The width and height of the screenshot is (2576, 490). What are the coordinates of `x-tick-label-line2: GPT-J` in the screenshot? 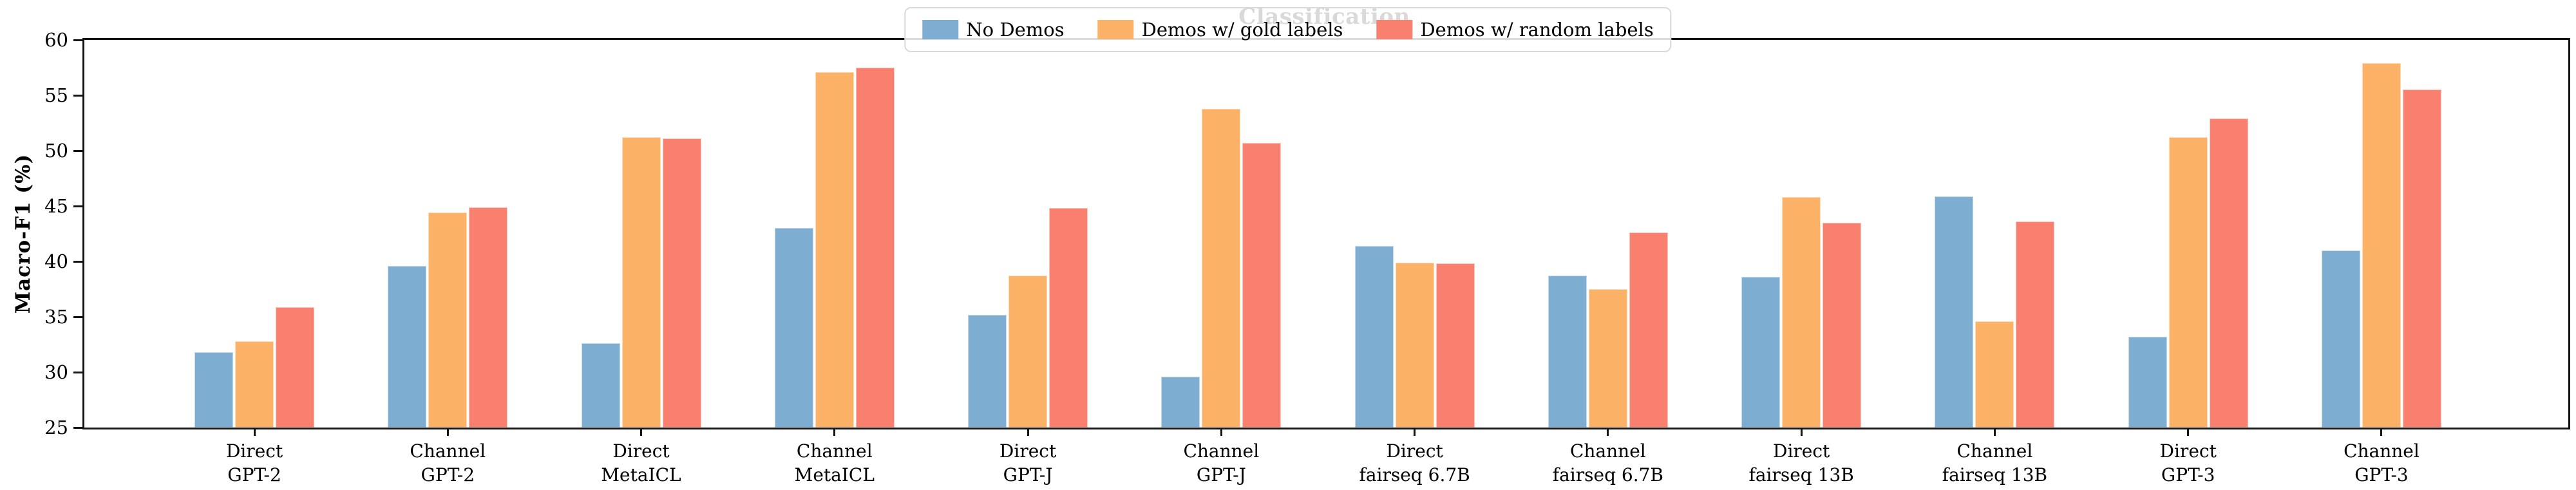 It's located at (1028, 474).